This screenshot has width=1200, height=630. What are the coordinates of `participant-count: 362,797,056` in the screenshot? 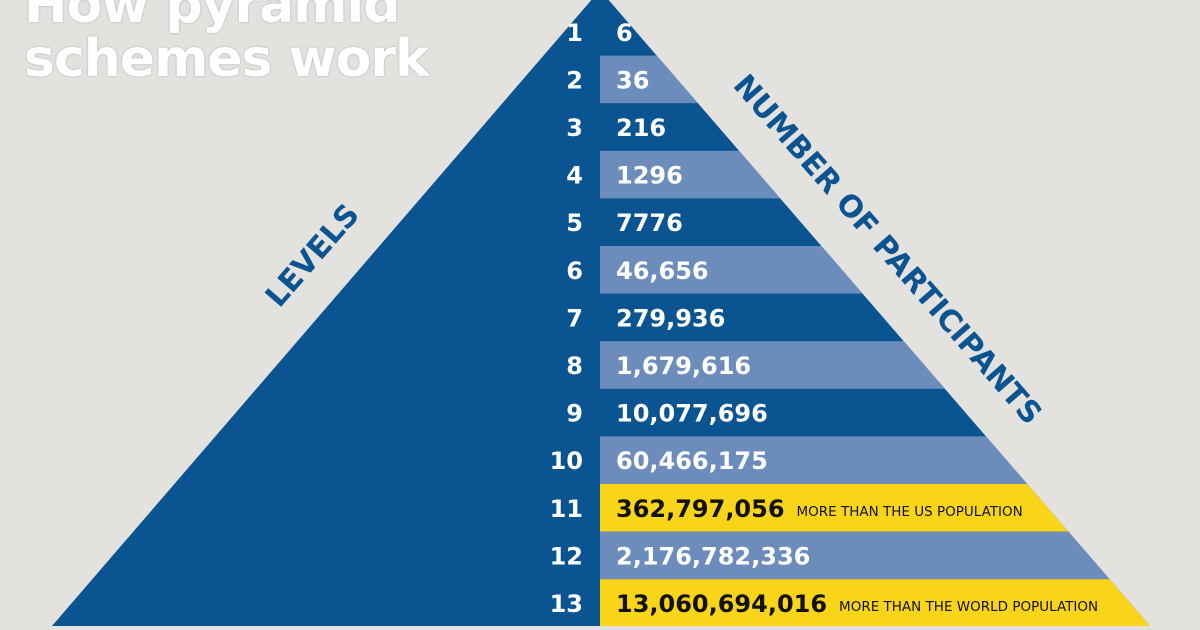 It's located at (700, 509).